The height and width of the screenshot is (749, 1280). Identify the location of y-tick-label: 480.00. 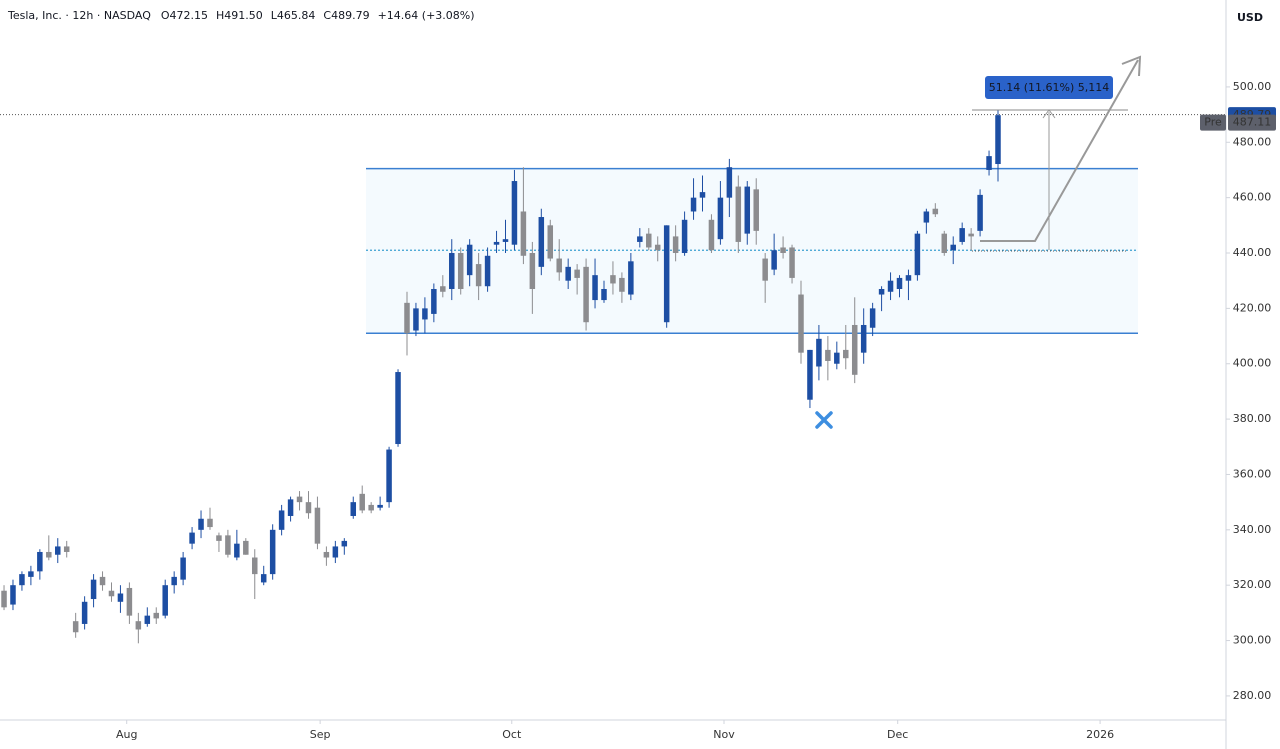
(1252, 141).